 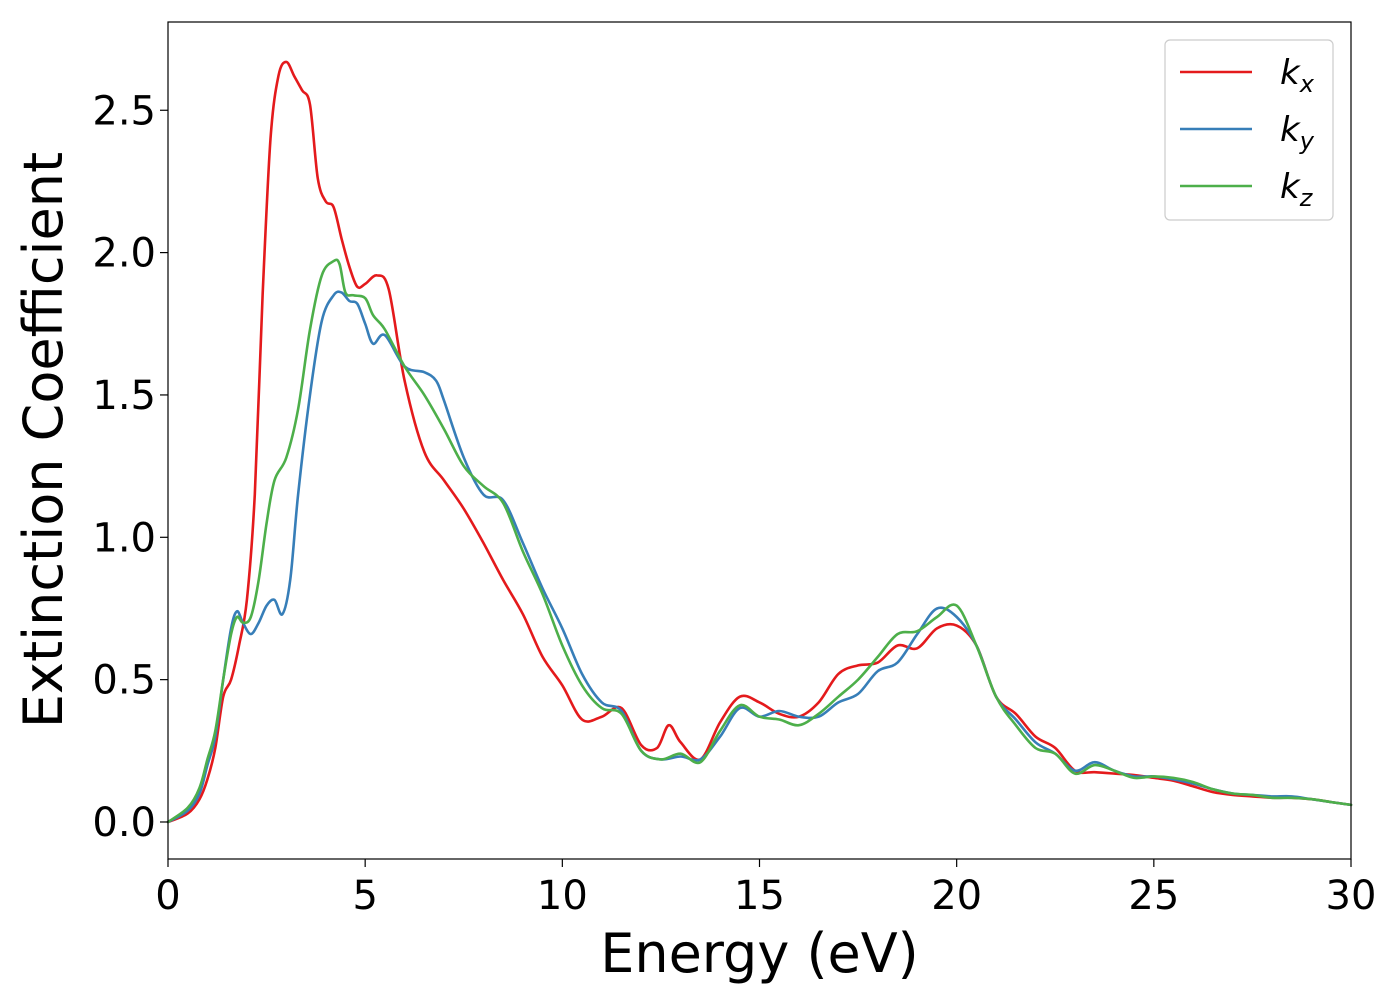 What do you see at coordinates (562, 896) in the screenshot?
I see `x-tick-label: 10` at bounding box center [562, 896].